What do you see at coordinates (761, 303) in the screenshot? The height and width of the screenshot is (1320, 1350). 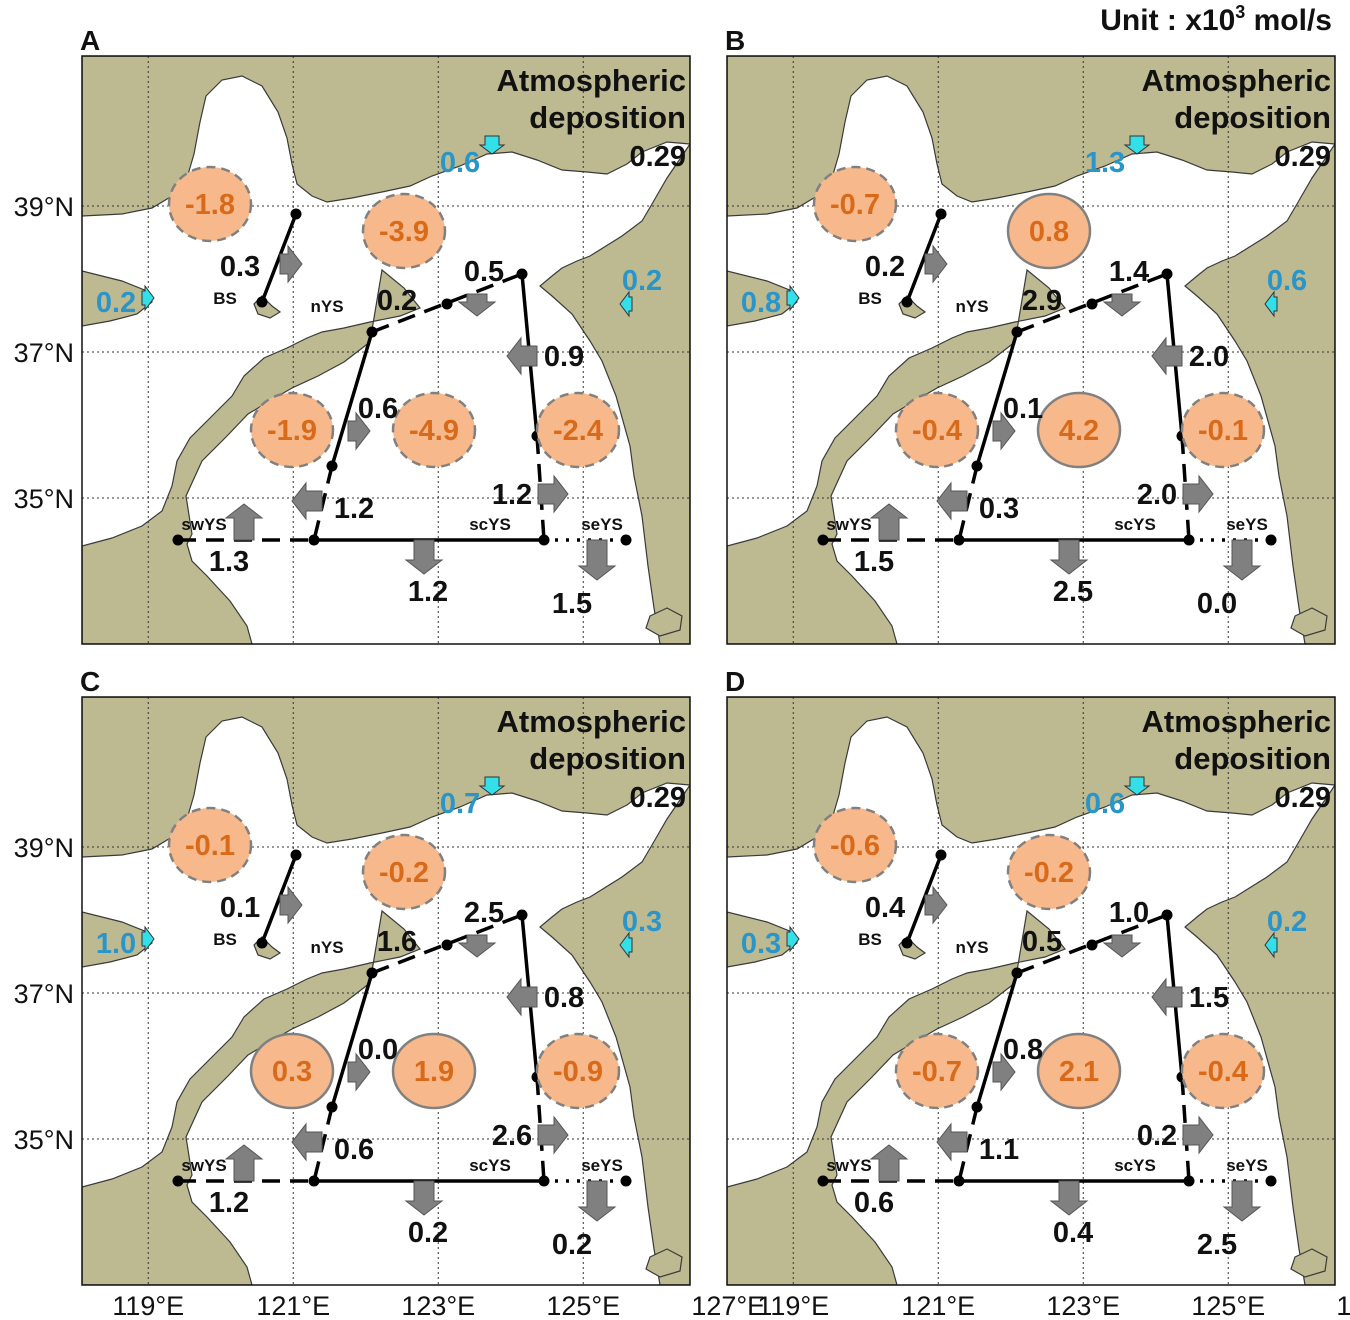 I see `river-value-west: 0.8` at bounding box center [761, 303].